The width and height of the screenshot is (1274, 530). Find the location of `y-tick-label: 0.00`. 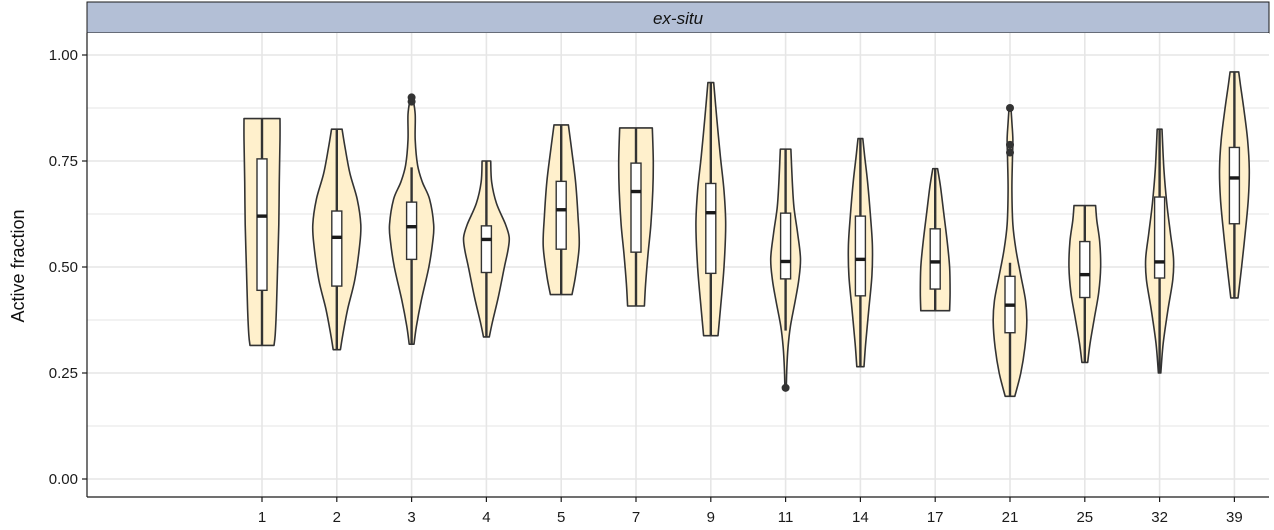

y-tick-label: 0.00 is located at coordinates (63, 479).